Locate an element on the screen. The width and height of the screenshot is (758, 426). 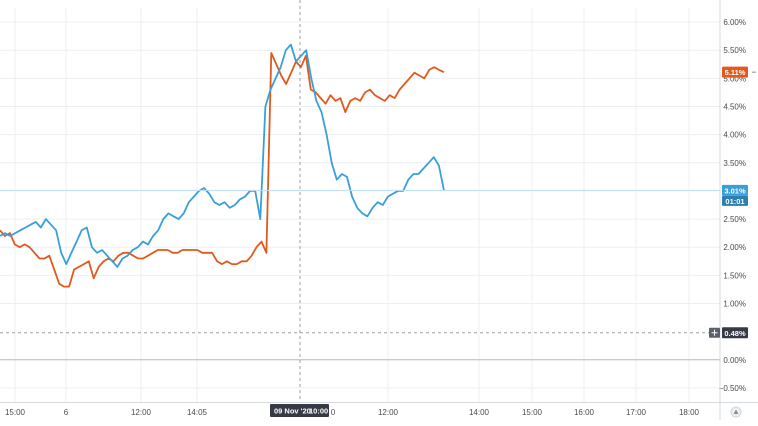
y-tick-label: 2.00% is located at coordinates (734, 247).